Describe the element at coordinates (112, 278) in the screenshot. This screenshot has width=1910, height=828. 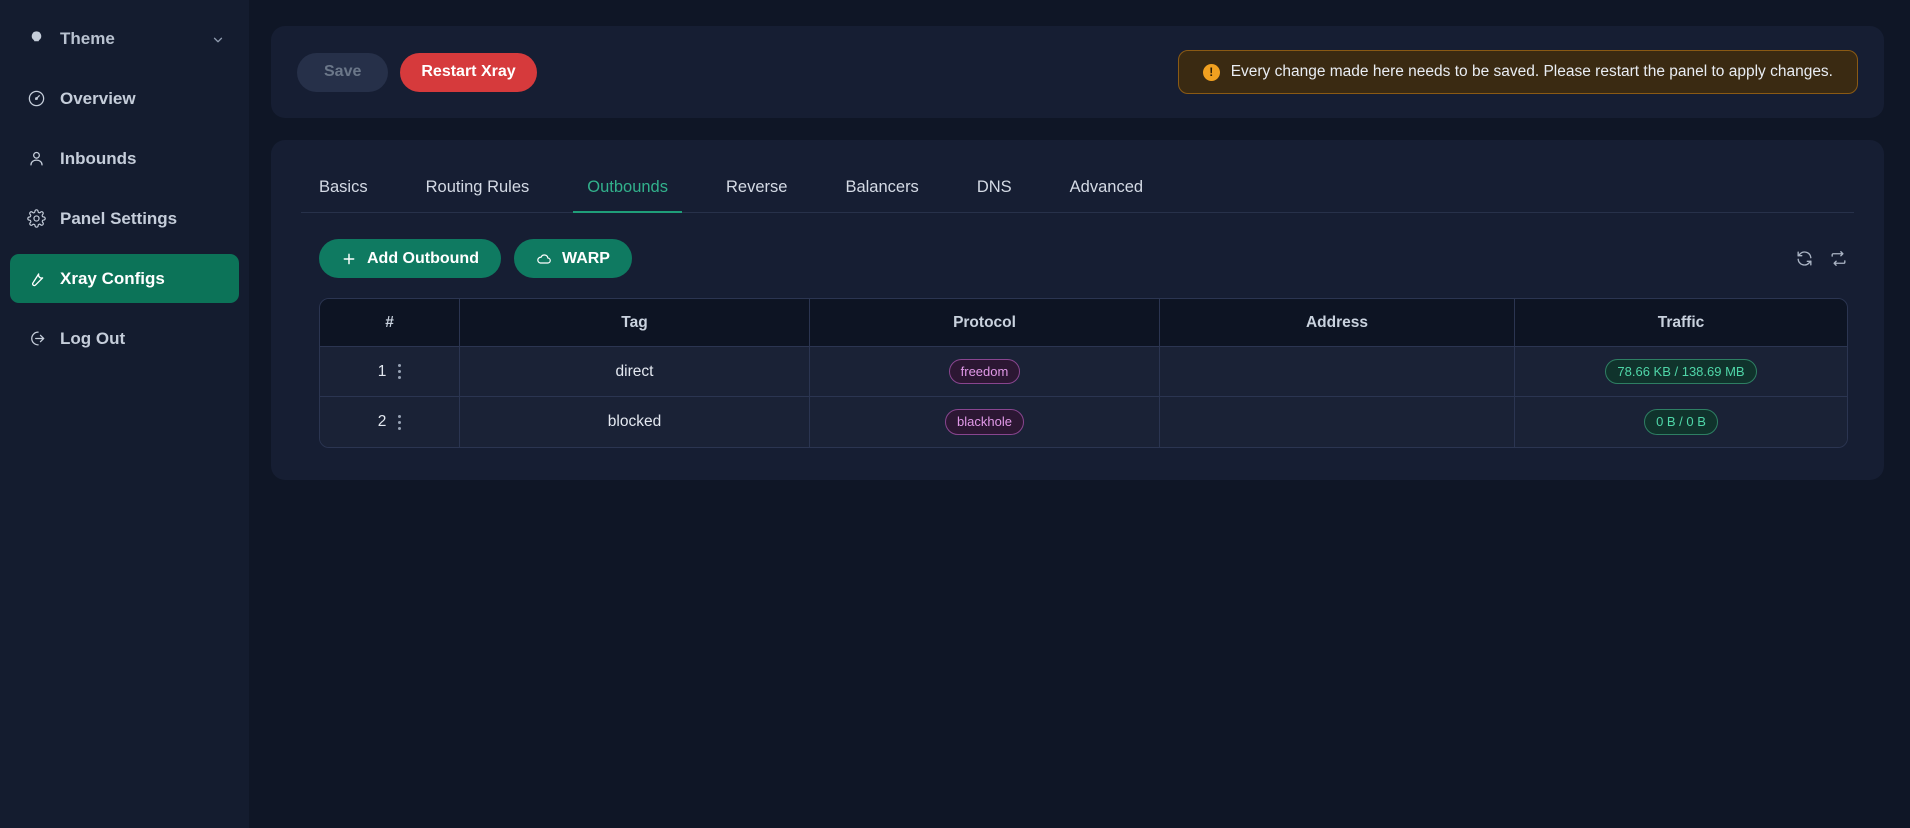
I see `sidebar-item-label: Xray Configs` at that location.